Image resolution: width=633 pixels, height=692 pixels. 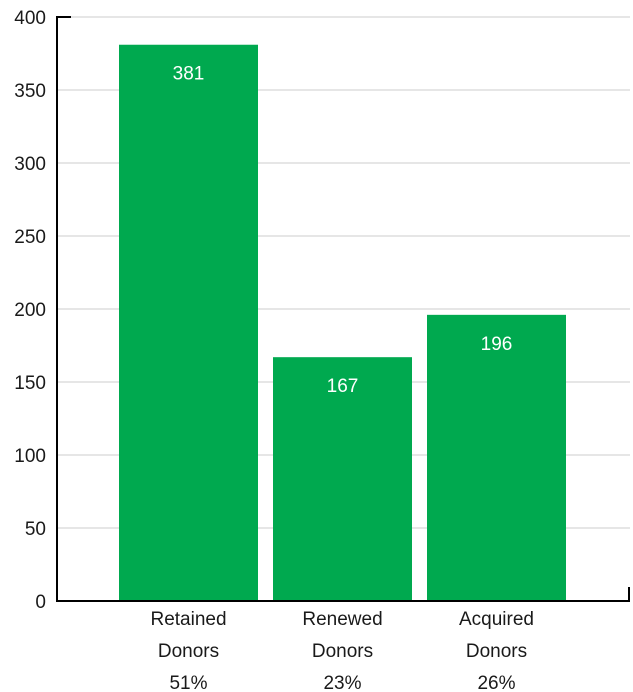 I want to click on y-tick-label: 250, so click(x=30, y=237).